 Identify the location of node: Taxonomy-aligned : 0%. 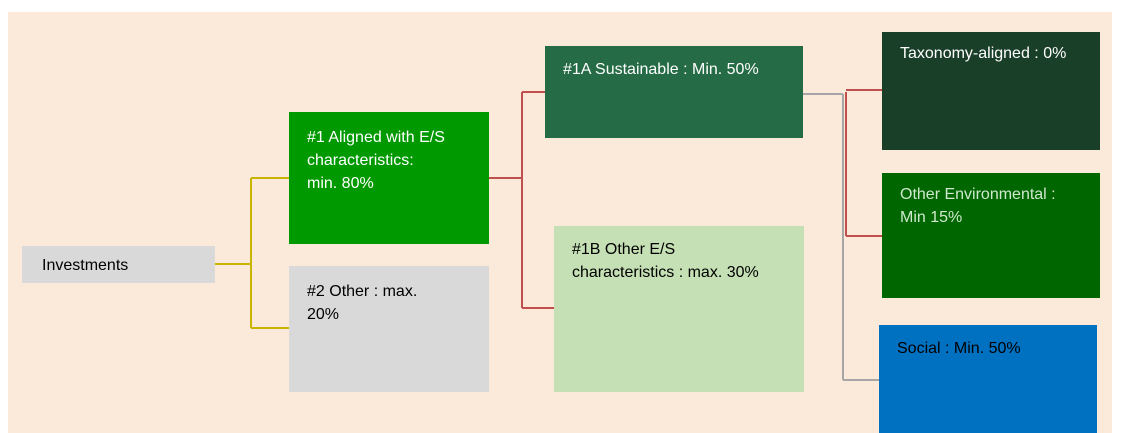
(991, 91).